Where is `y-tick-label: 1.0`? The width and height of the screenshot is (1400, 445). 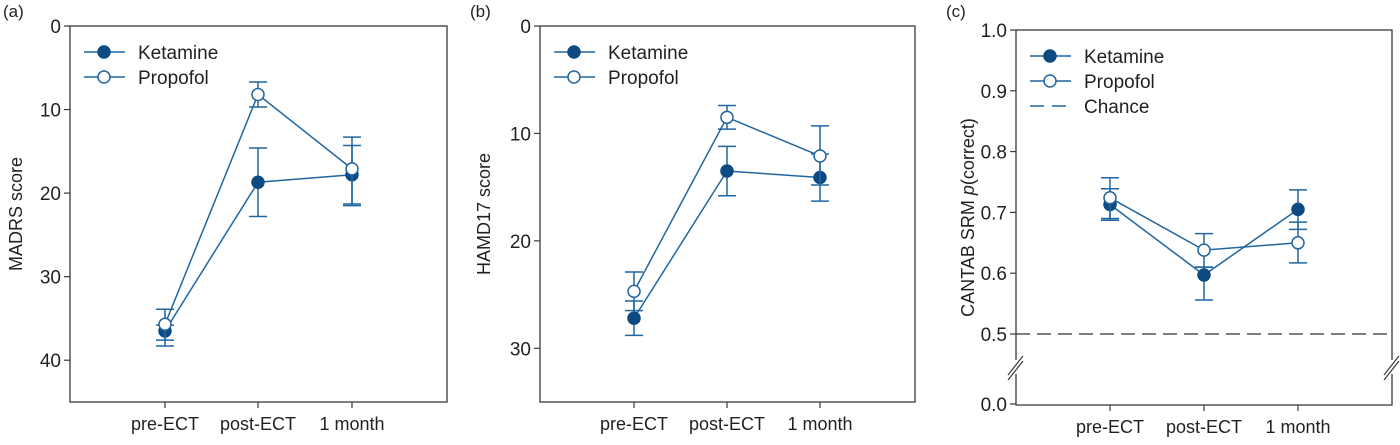 y-tick-label: 1.0 is located at coordinates (994, 31).